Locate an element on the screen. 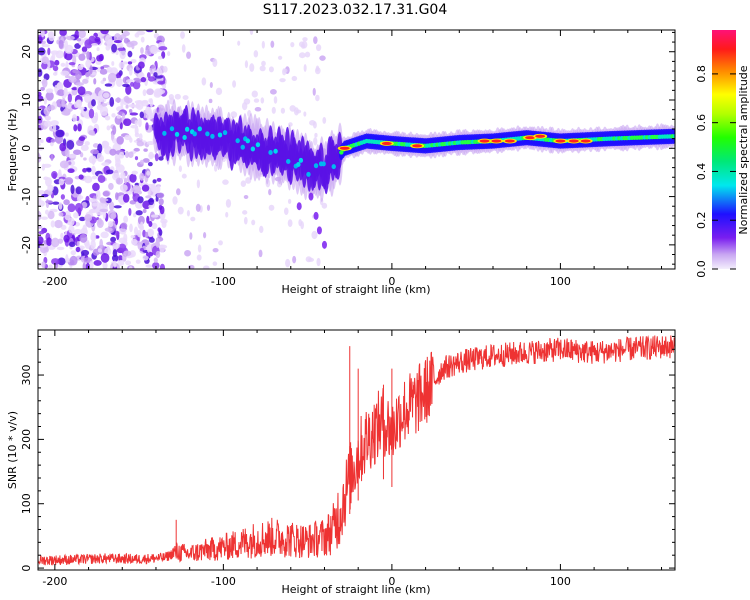 The height and width of the screenshot is (600, 750). snr-x-tick-label: 0 is located at coordinates (391, 581).